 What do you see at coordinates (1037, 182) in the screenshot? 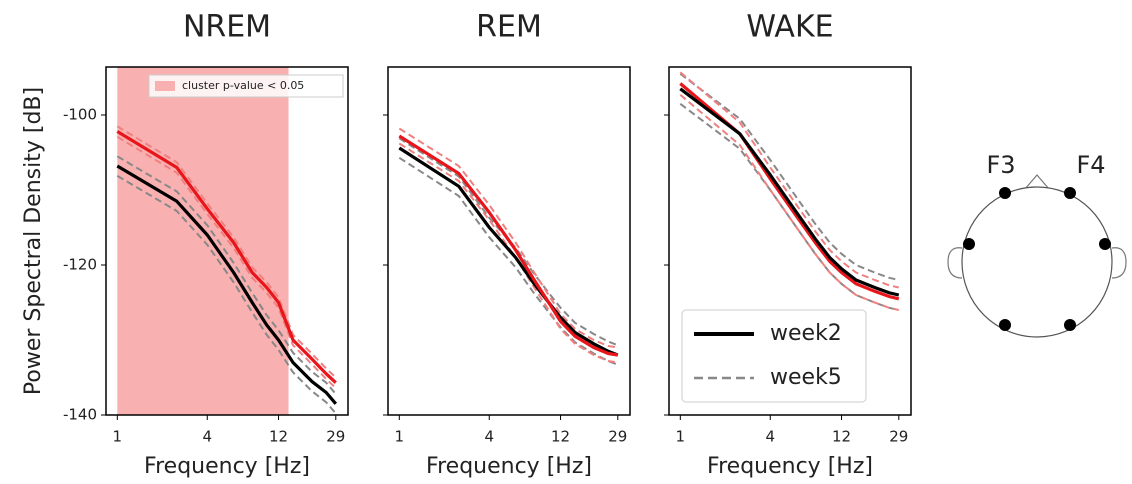
I see `nose` at bounding box center [1037, 182].